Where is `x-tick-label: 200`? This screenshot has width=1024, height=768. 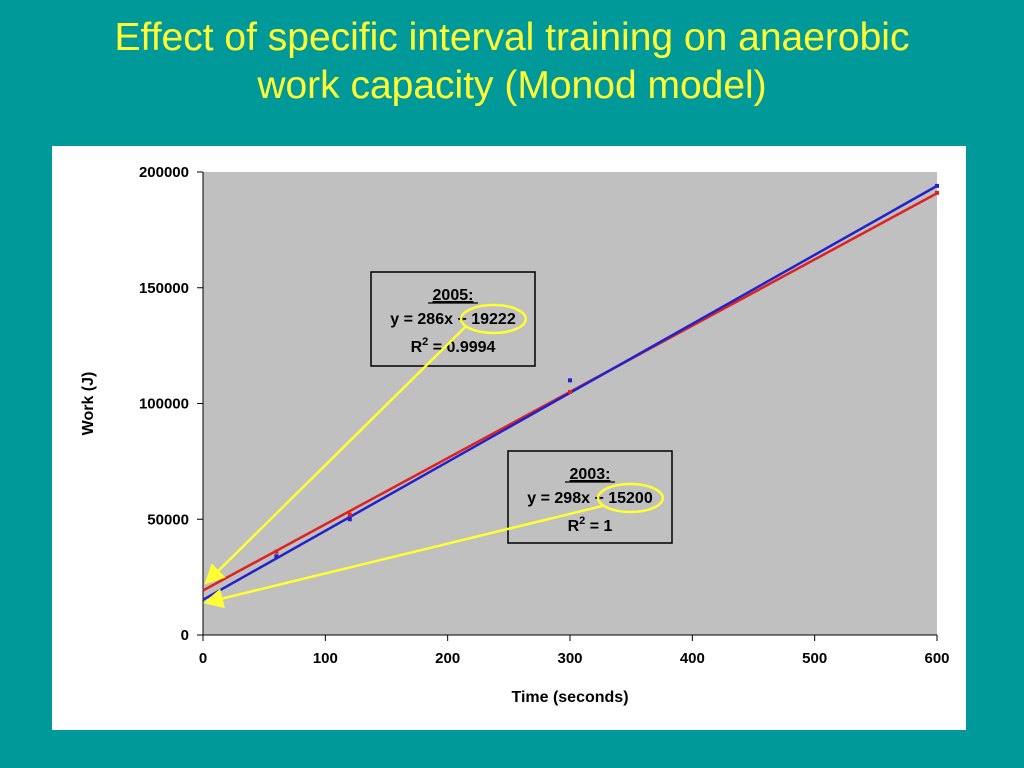
x-tick-label: 200 is located at coordinates (447, 658).